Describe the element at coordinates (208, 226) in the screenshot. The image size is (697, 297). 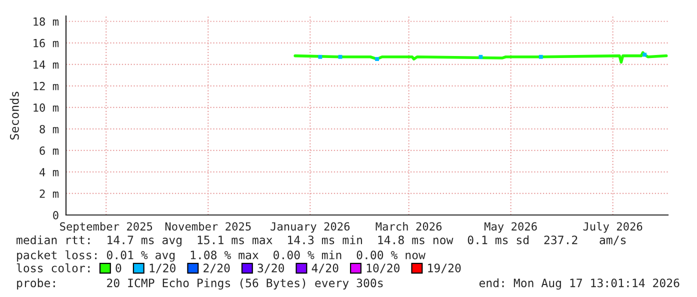
I see `x-tick-label: November 2025` at that location.